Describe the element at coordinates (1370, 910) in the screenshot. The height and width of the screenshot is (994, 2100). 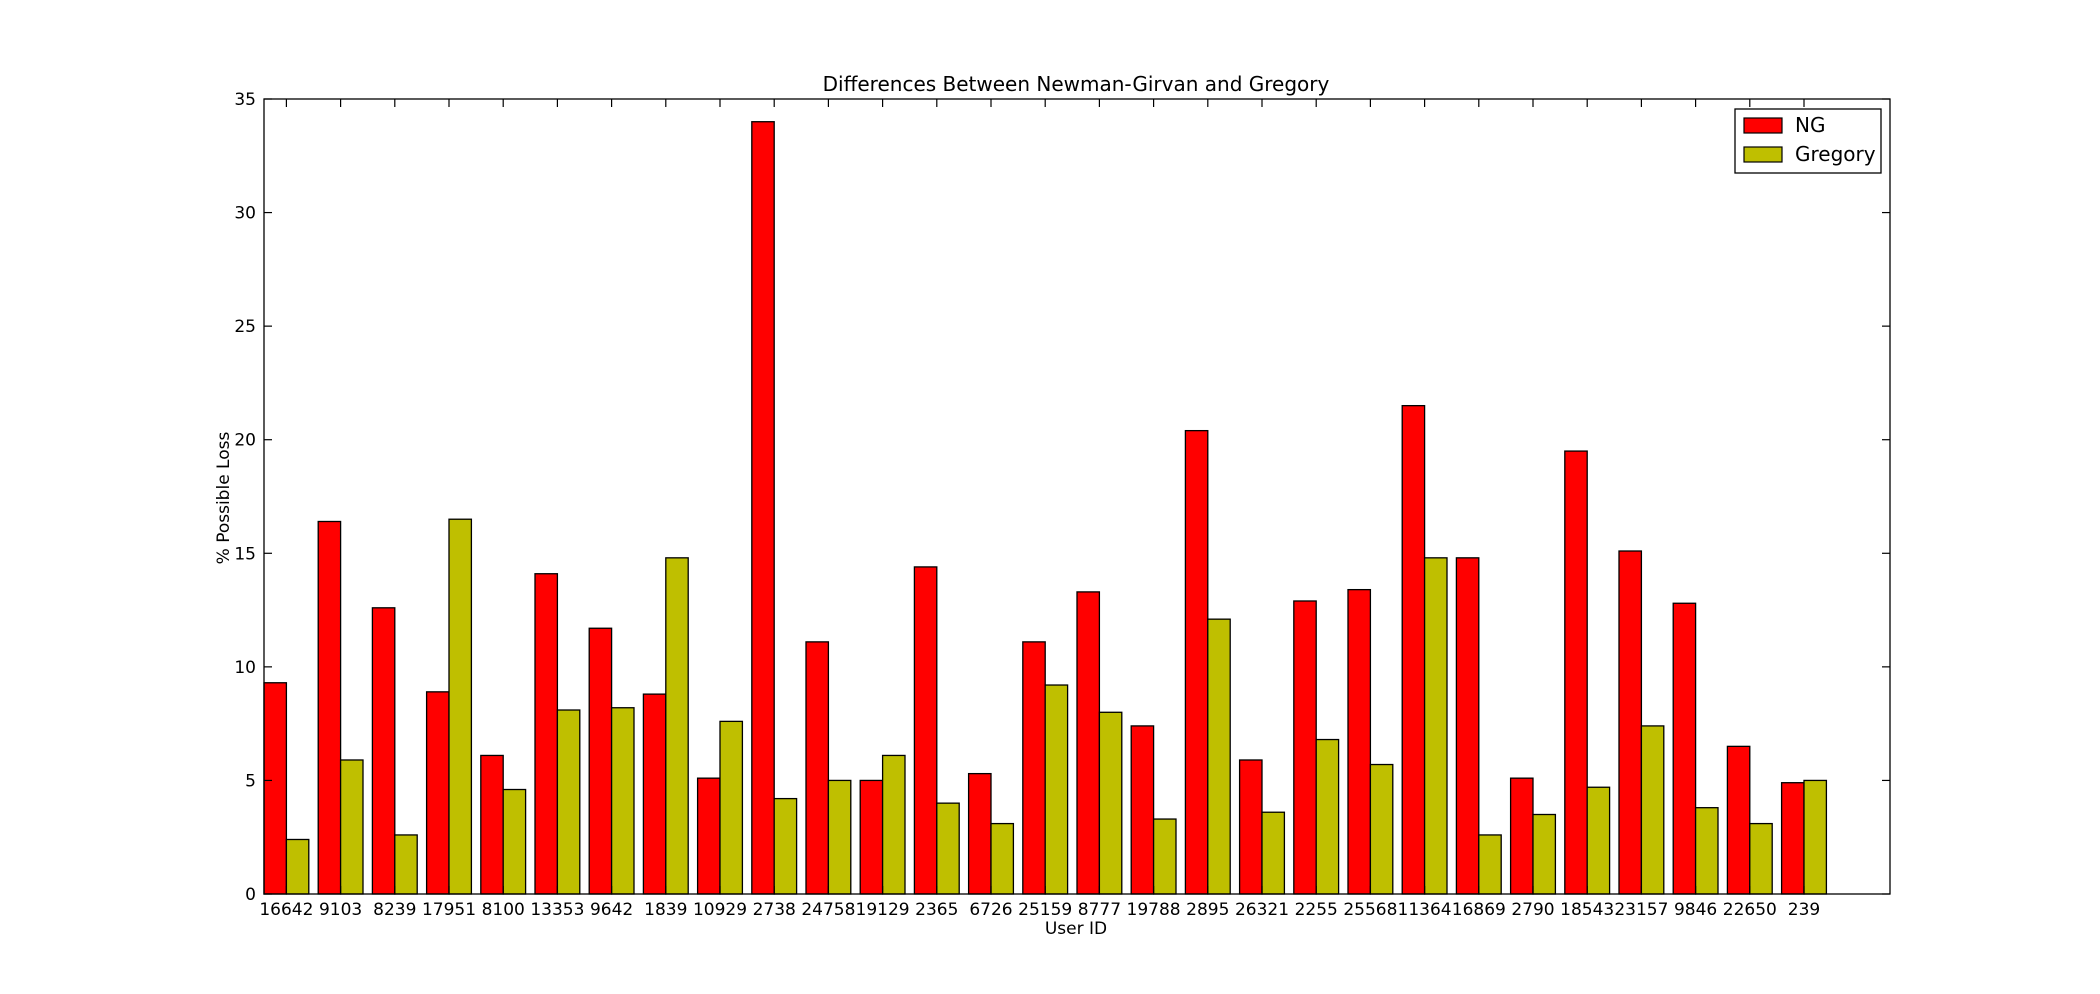
I see `x-tick-label: 25568` at that location.